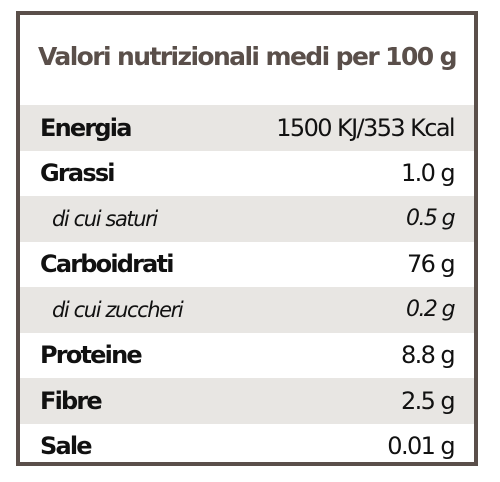 This screenshot has height=482, width=500. Describe the element at coordinates (247, 356) in the screenshot. I see `row-proteine: Proteine 8.8 g` at that location.